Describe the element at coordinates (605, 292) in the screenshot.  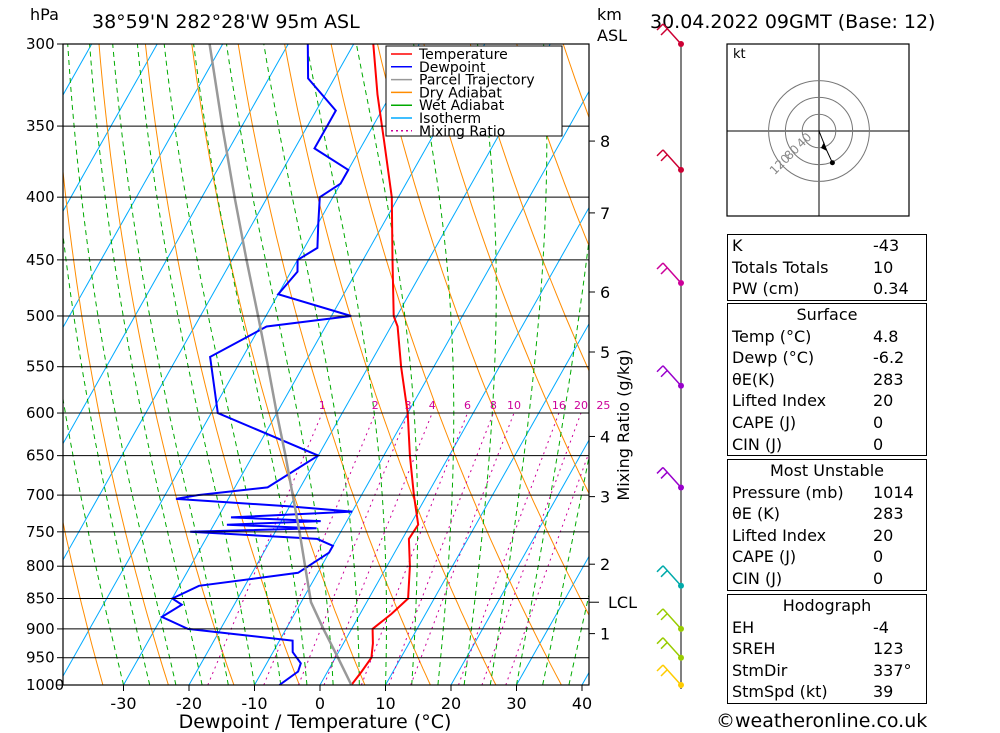
I see `height-tick-label: 6` at that location.